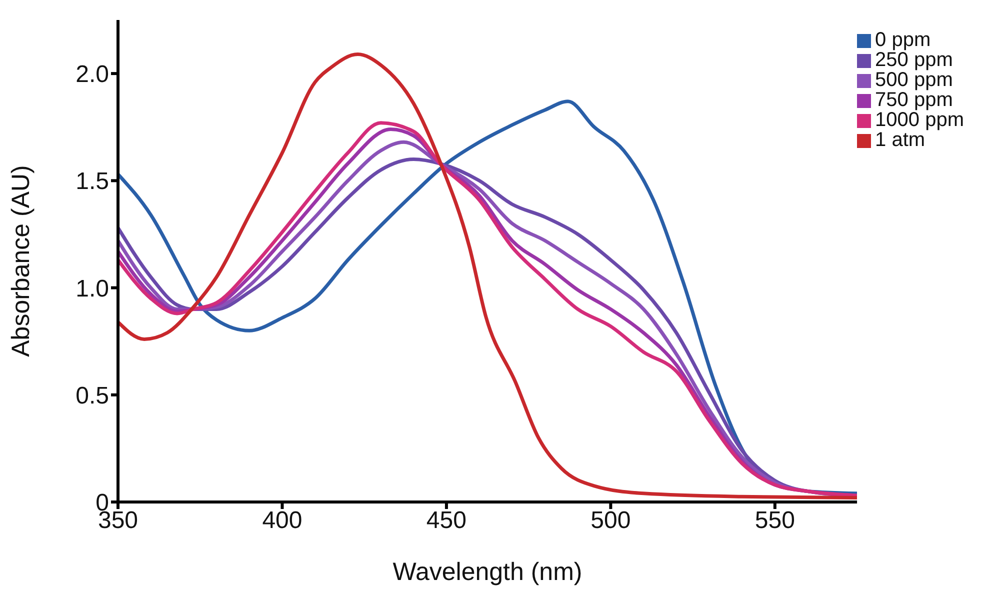  I want to click on legend-label: 500 ppm, so click(914, 80).